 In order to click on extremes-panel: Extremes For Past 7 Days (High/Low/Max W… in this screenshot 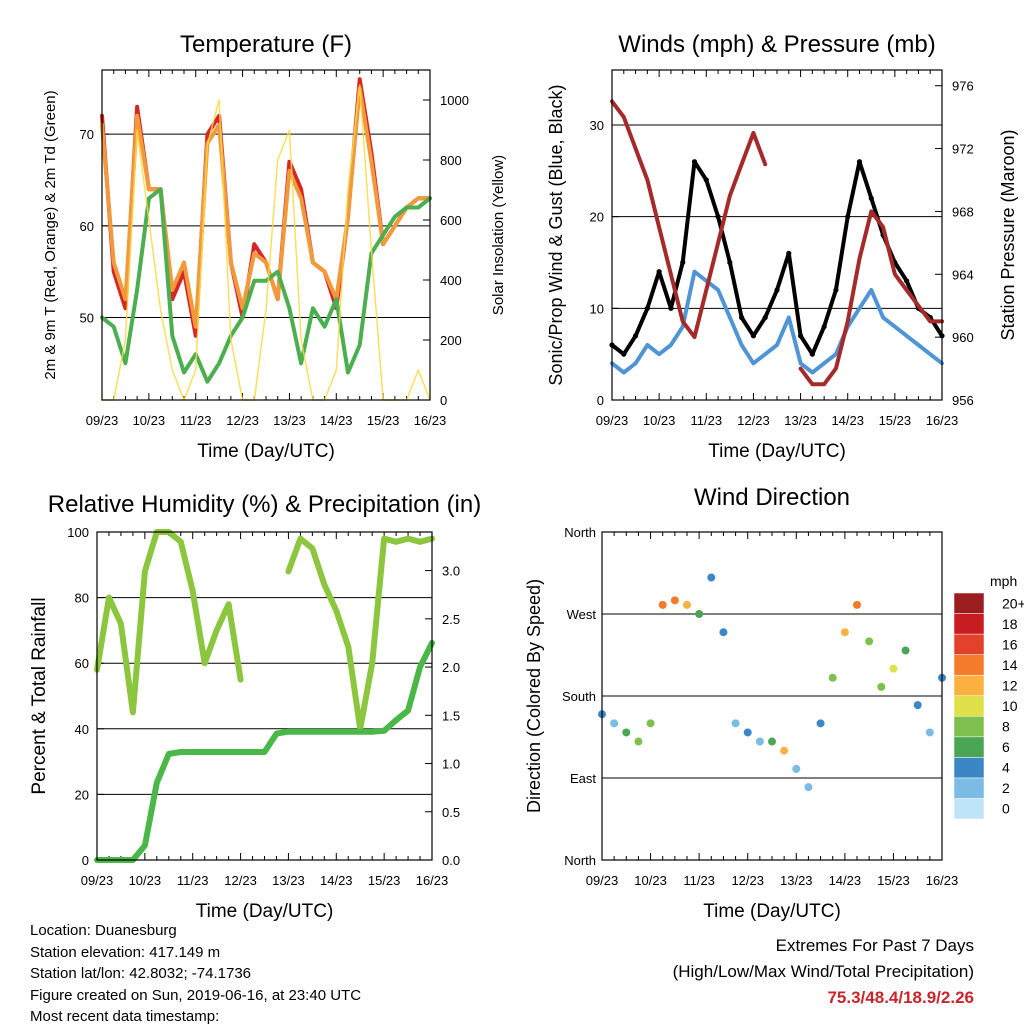, I will do `click(823, 972)`.